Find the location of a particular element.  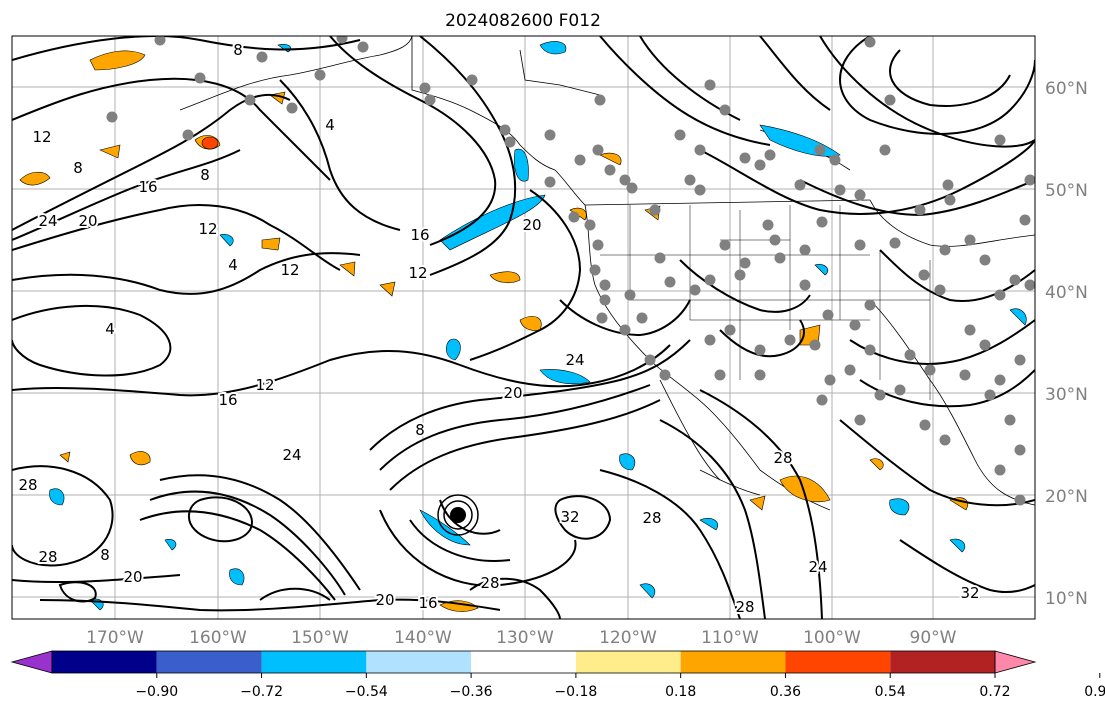

lon-label: 130°W is located at coordinates (525, 638).